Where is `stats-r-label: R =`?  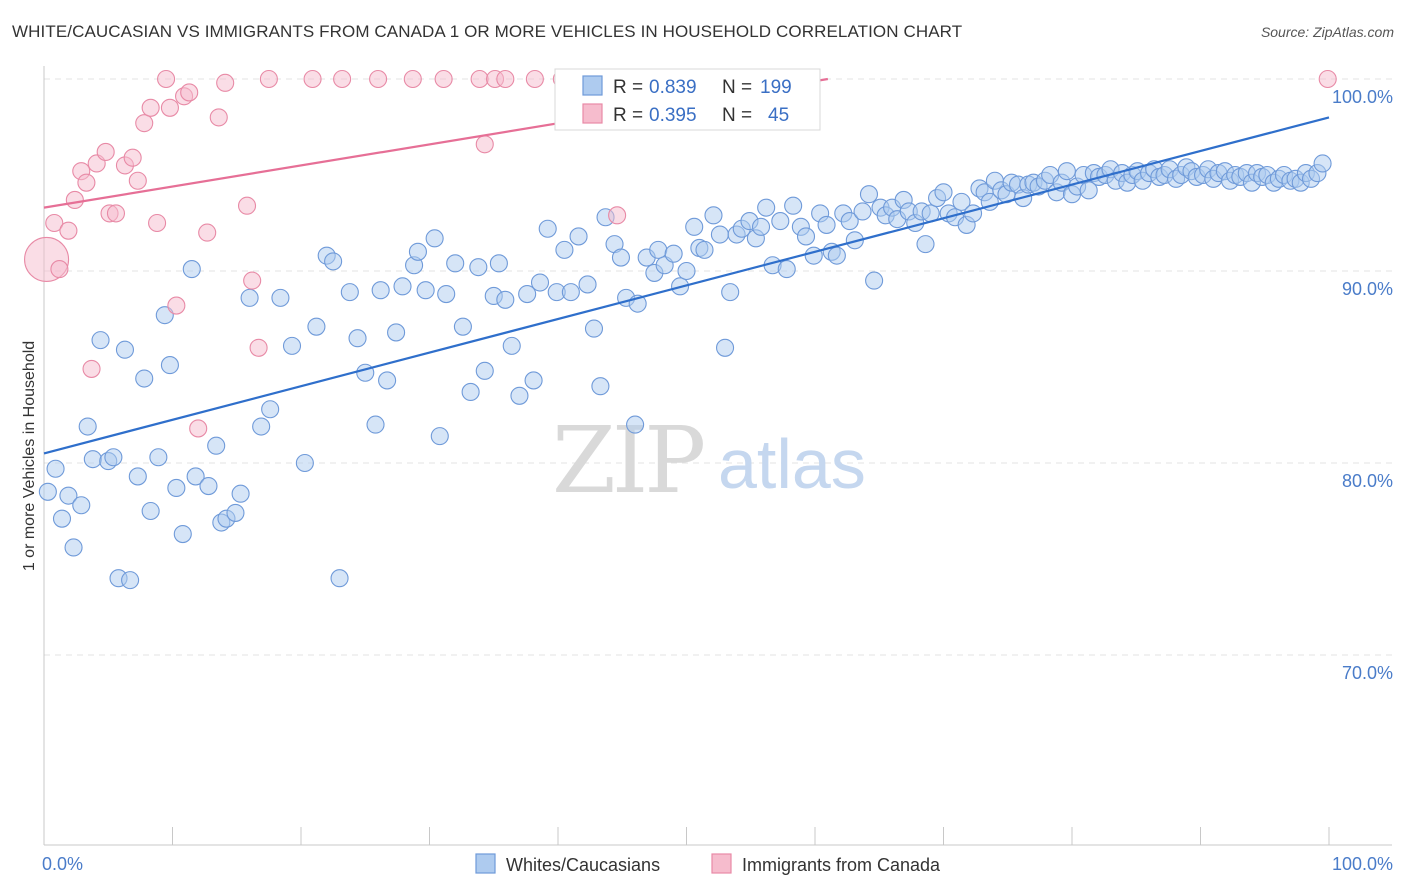 stats-r-label: R = is located at coordinates (628, 115).